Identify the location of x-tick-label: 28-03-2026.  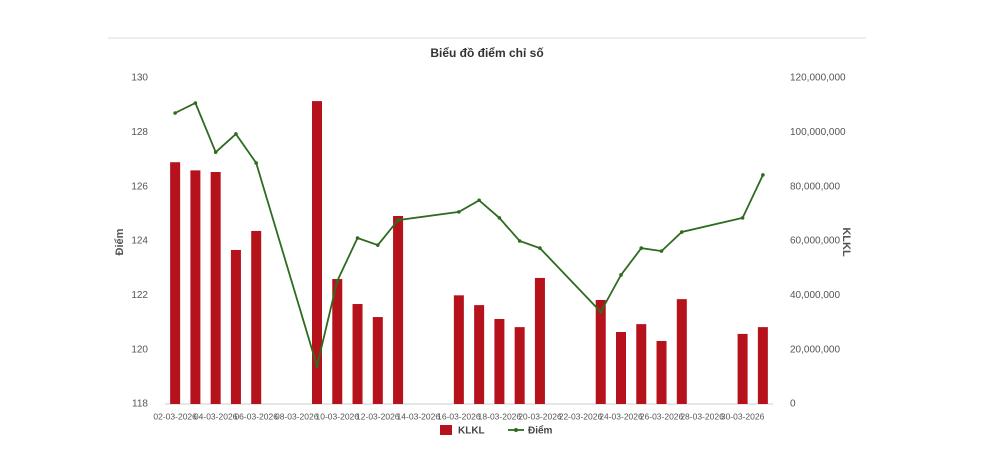
(702, 416).